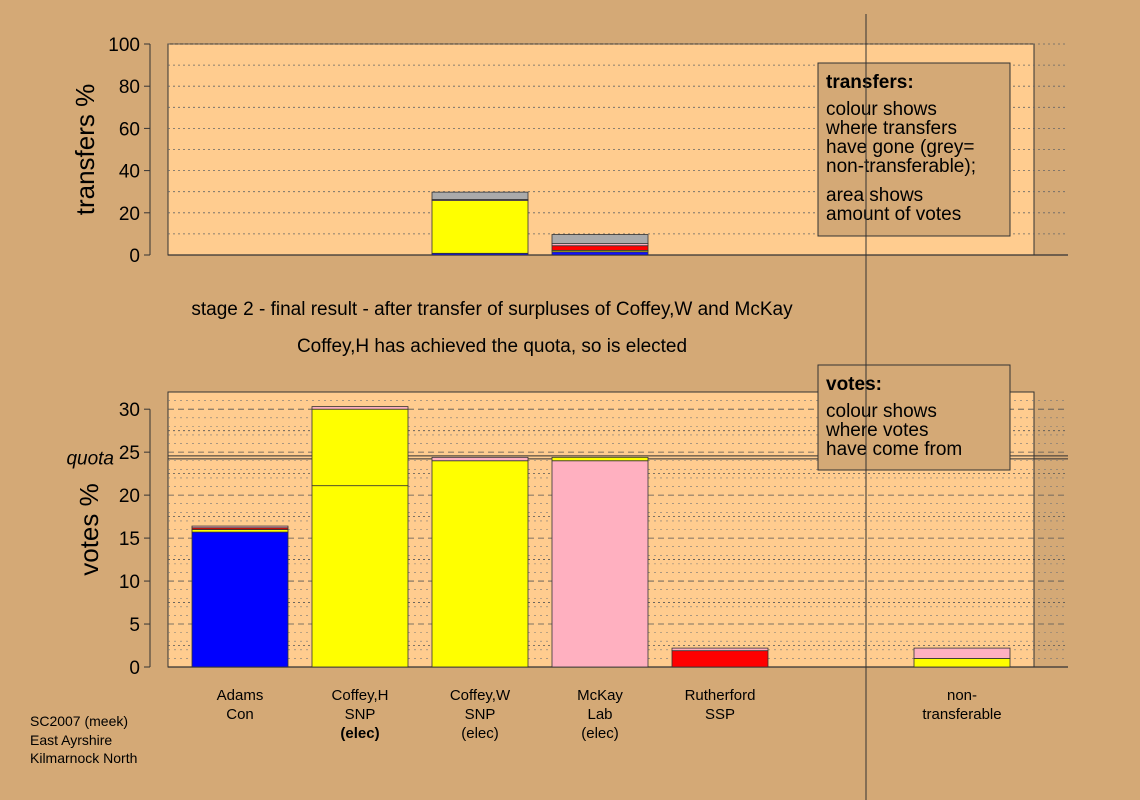 The image size is (1140, 800). What do you see at coordinates (900, 147) in the screenshot?
I see `legend-line: have gone (grey=` at bounding box center [900, 147].